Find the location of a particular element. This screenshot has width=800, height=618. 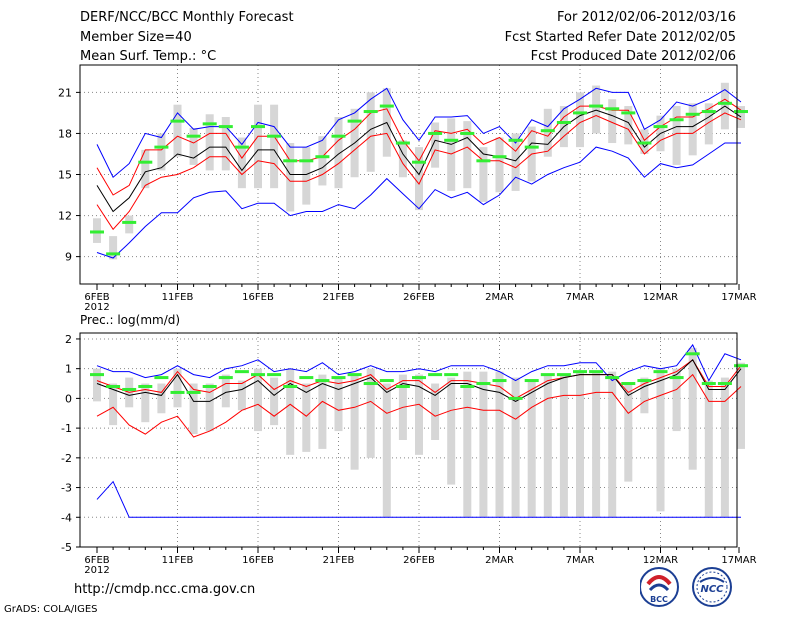

upper-sd-line is located at coordinates (419, 379).